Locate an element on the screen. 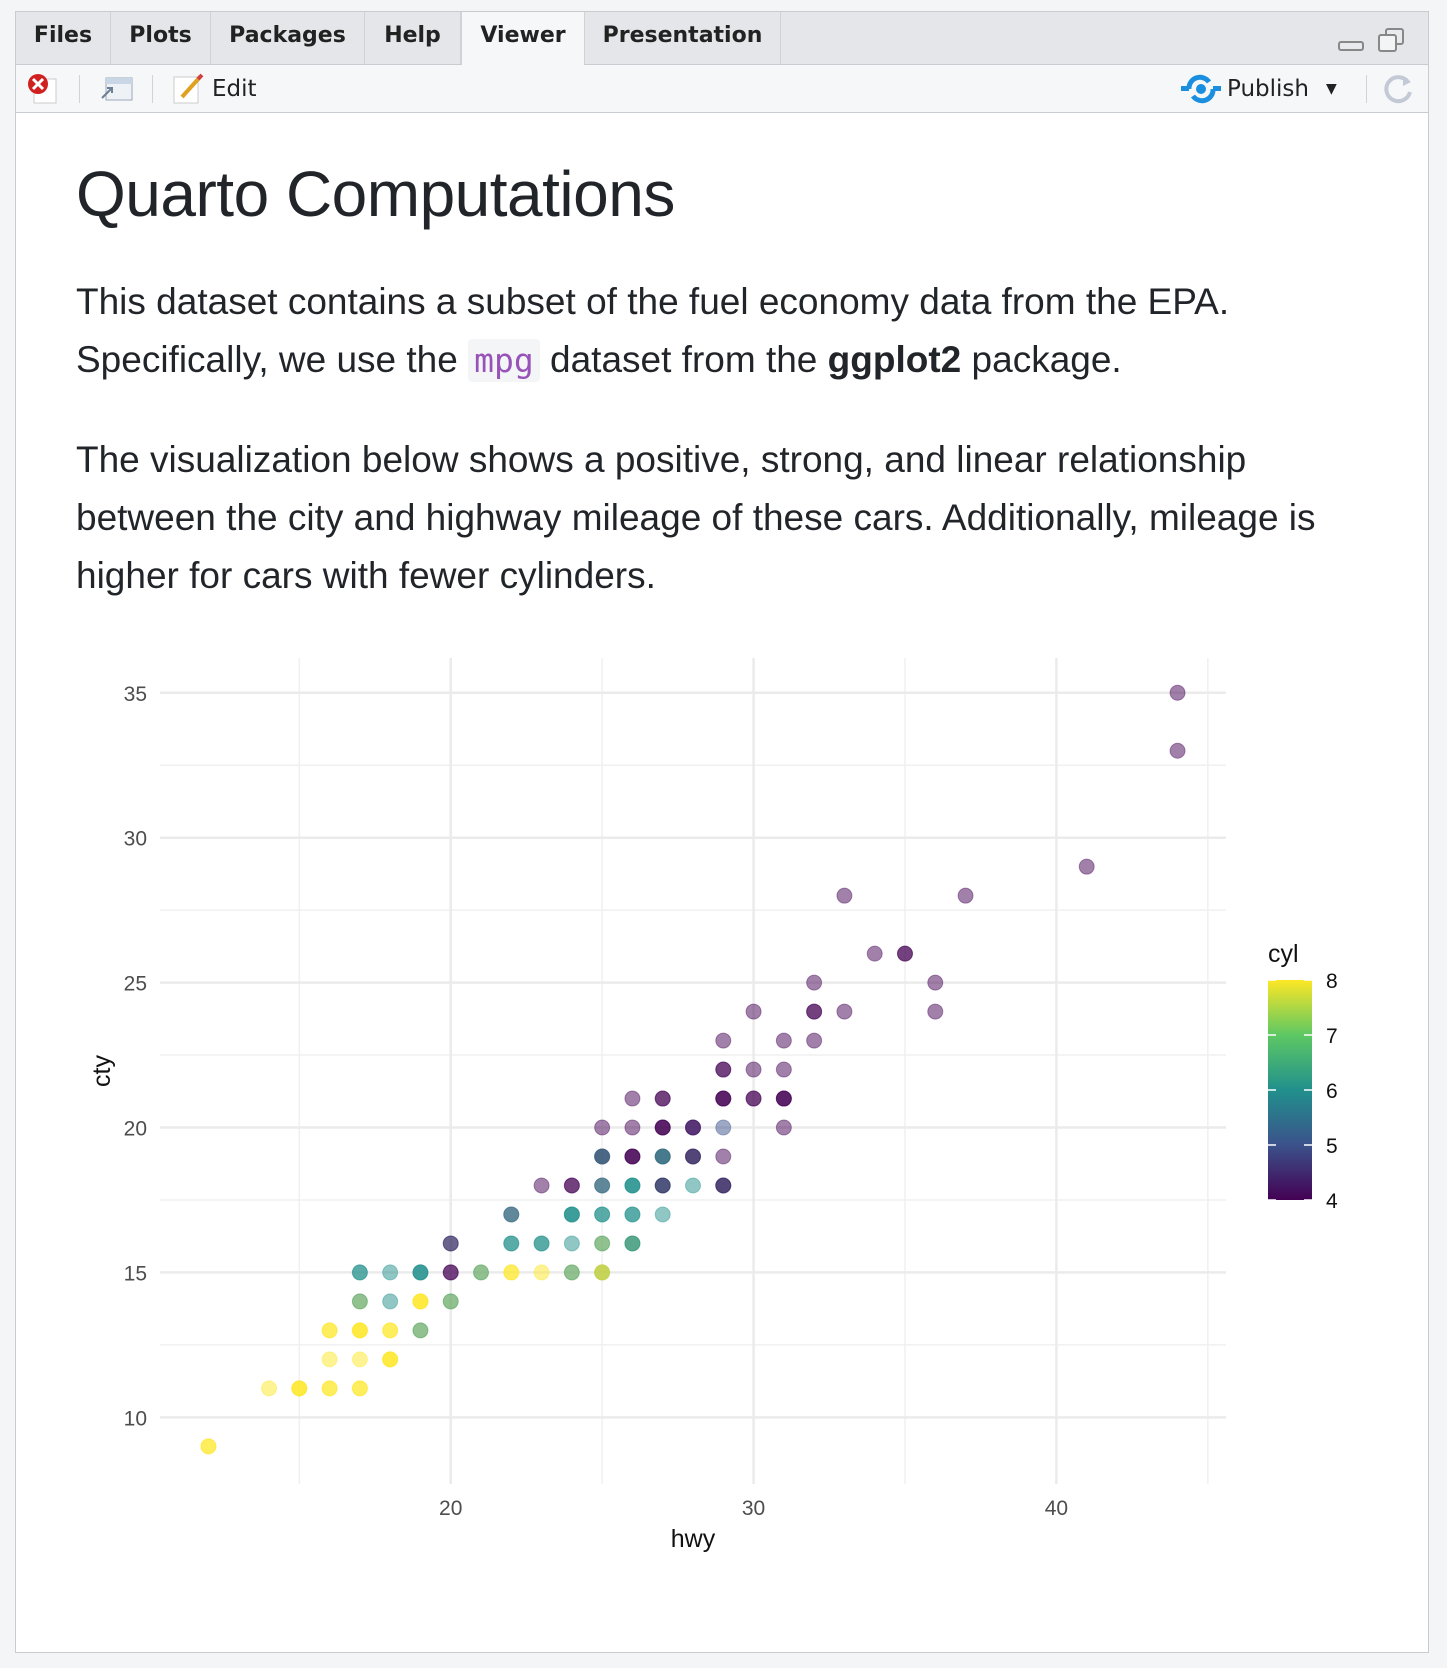 The width and height of the screenshot is (1447, 1668). edit-button: Edit is located at coordinates (214, 88).